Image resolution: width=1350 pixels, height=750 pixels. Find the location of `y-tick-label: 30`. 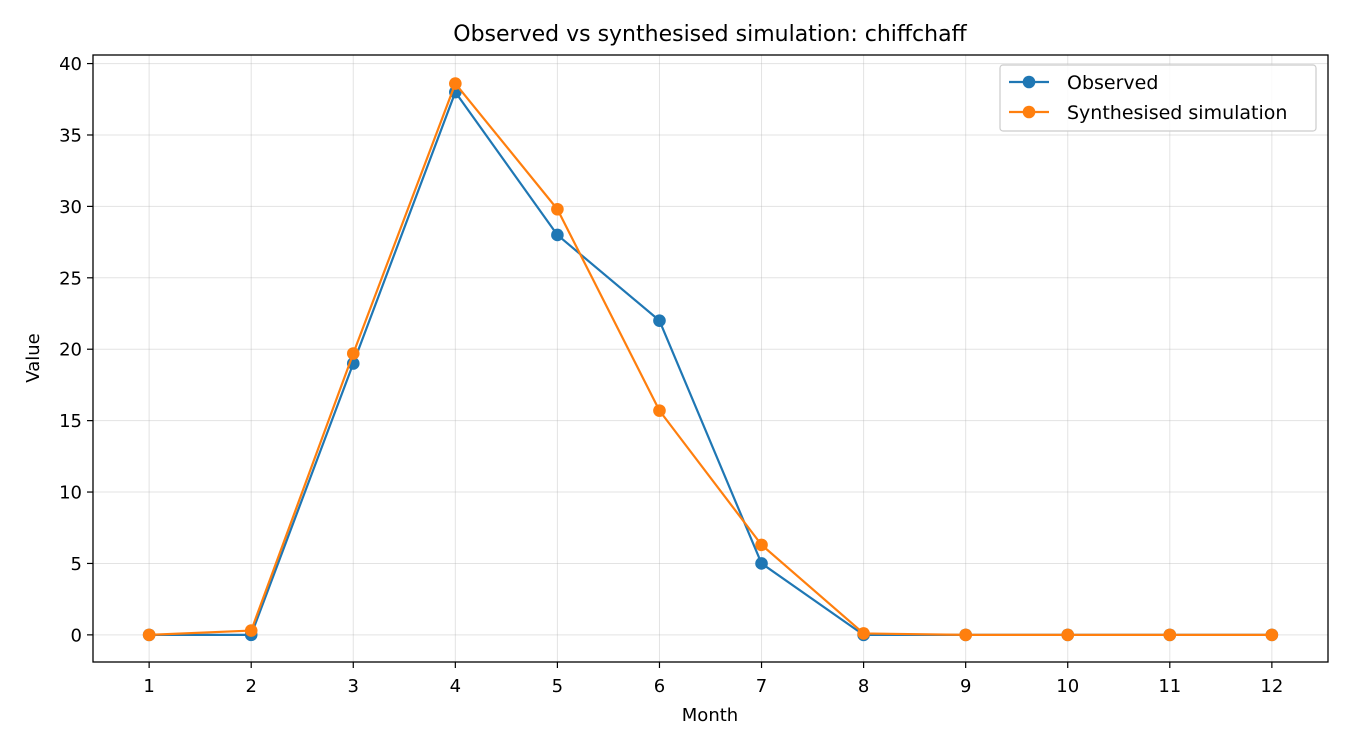

y-tick-label: 30 is located at coordinates (70, 207).